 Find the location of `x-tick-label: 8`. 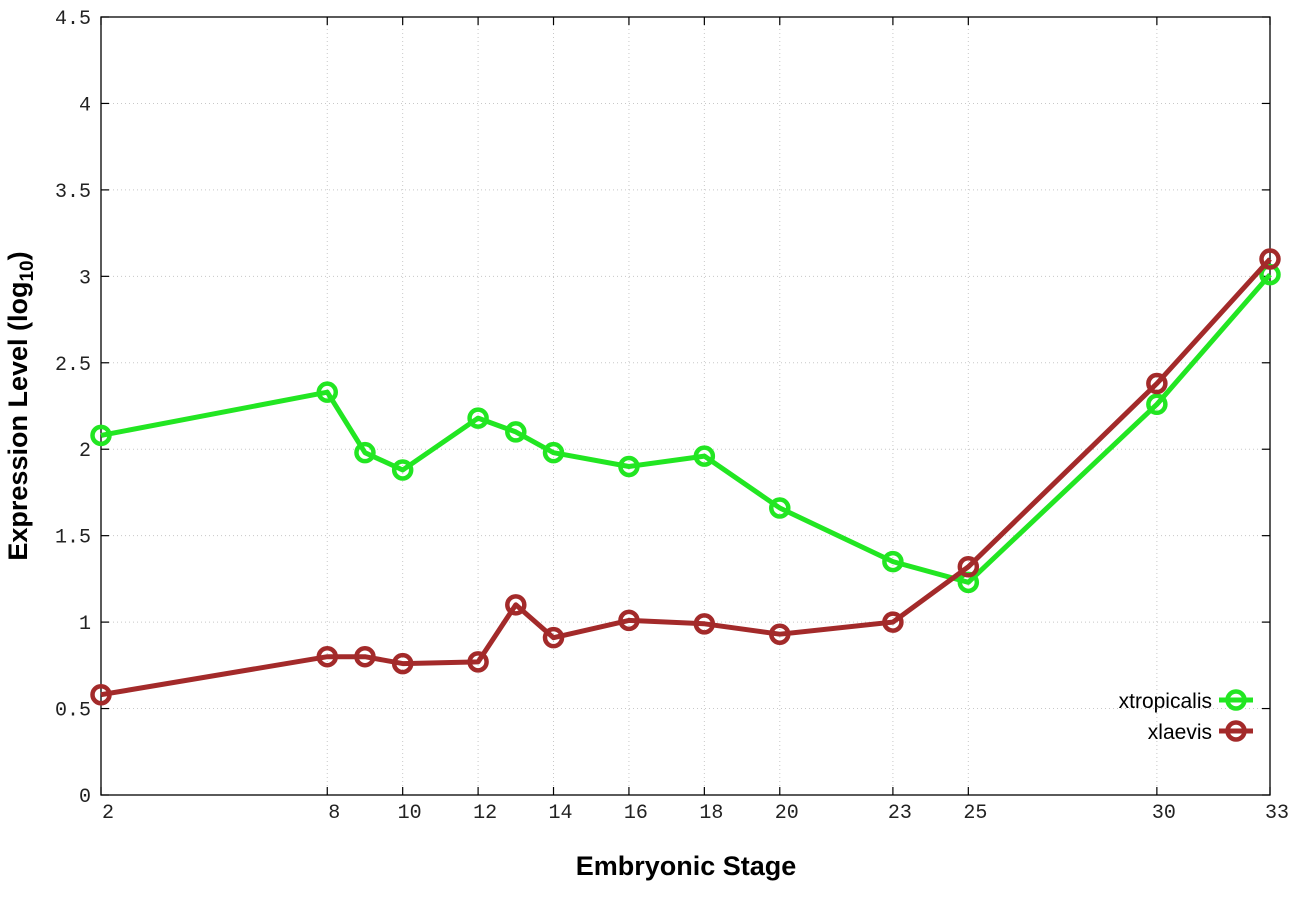

x-tick-label: 8 is located at coordinates (334, 813).